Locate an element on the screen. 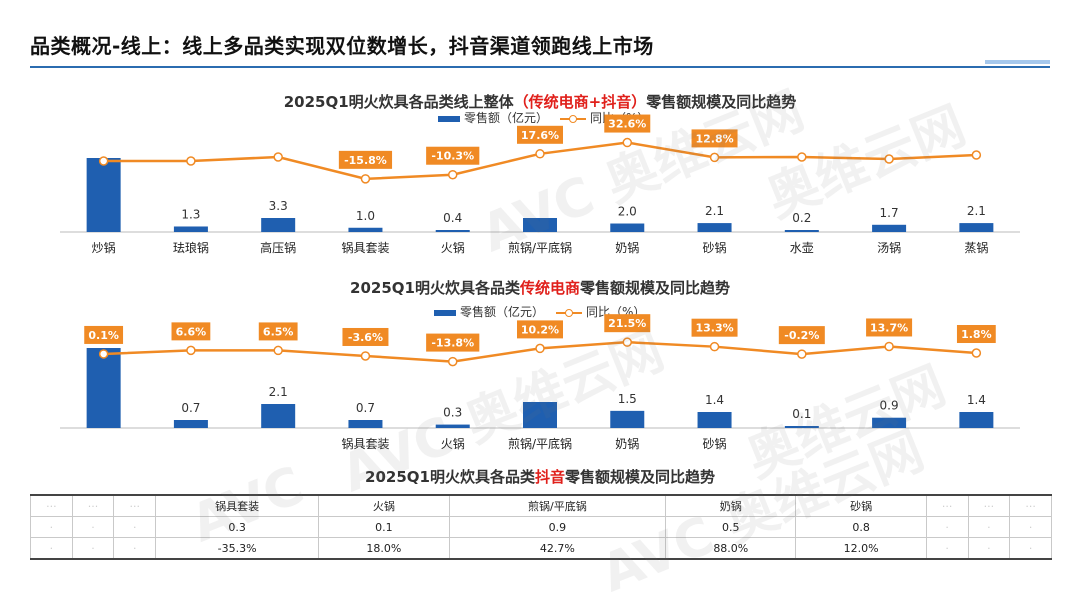  table-row-sales: · · · 0.3 0.1 0.9 0.5 0.8 · · · is located at coordinates (541, 527).